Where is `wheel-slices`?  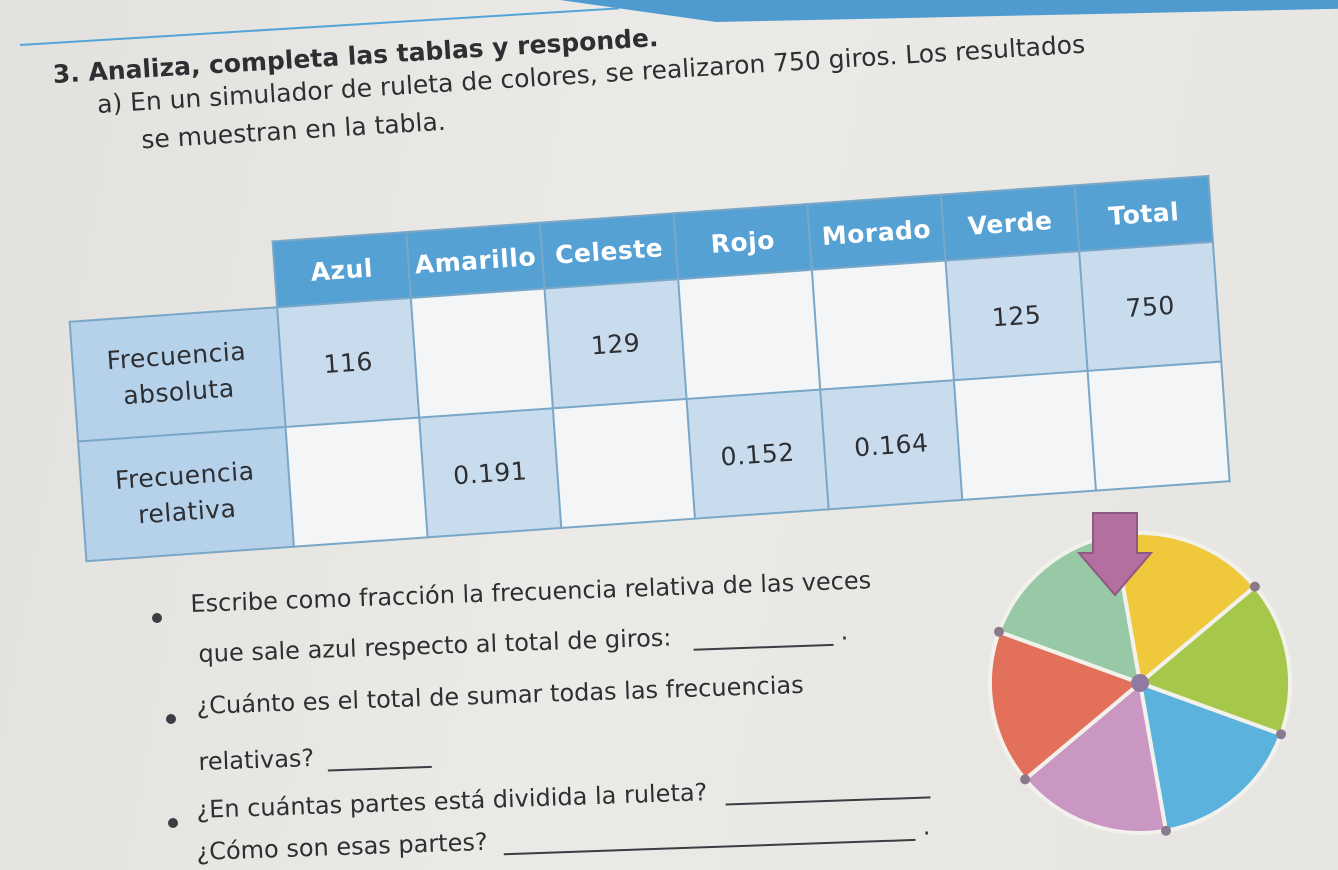 wheel-slices is located at coordinates (1140, 683).